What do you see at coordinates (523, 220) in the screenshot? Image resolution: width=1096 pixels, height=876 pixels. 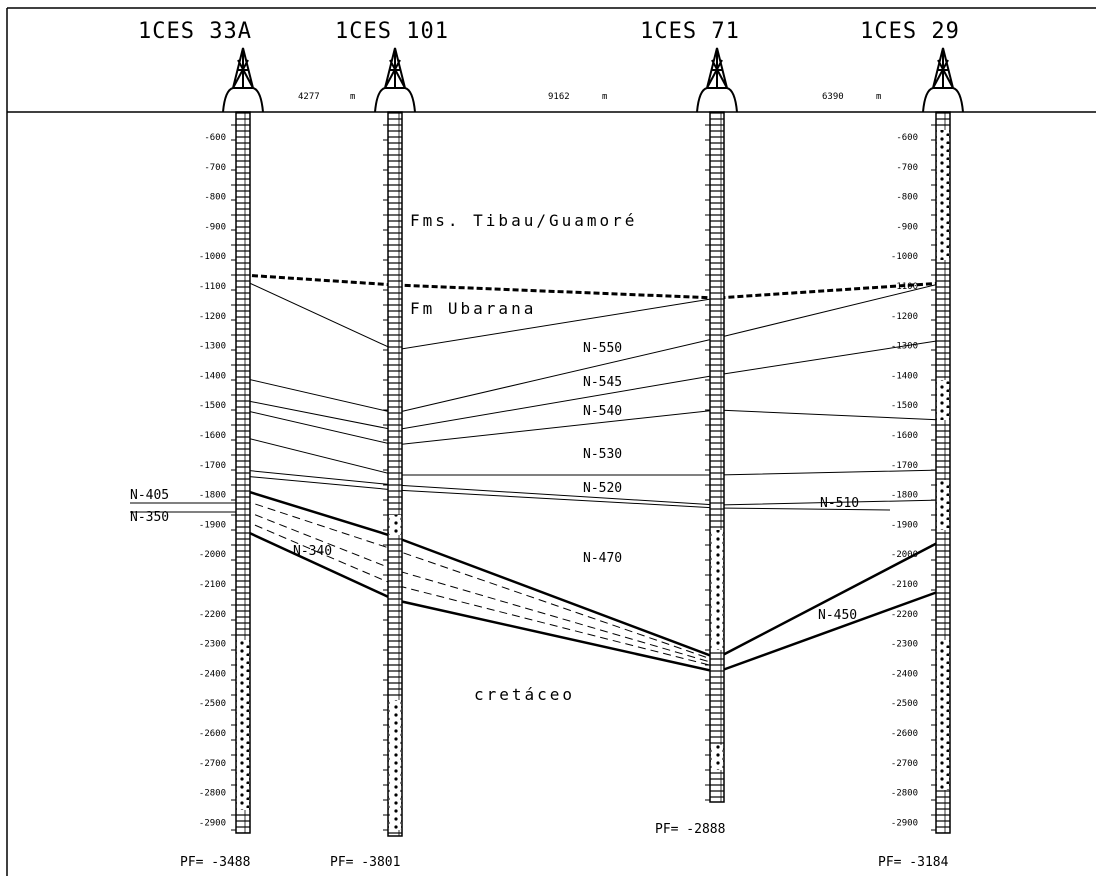 I see `formation-label: Fms. Tibau/Guamoré` at bounding box center [523, 220].